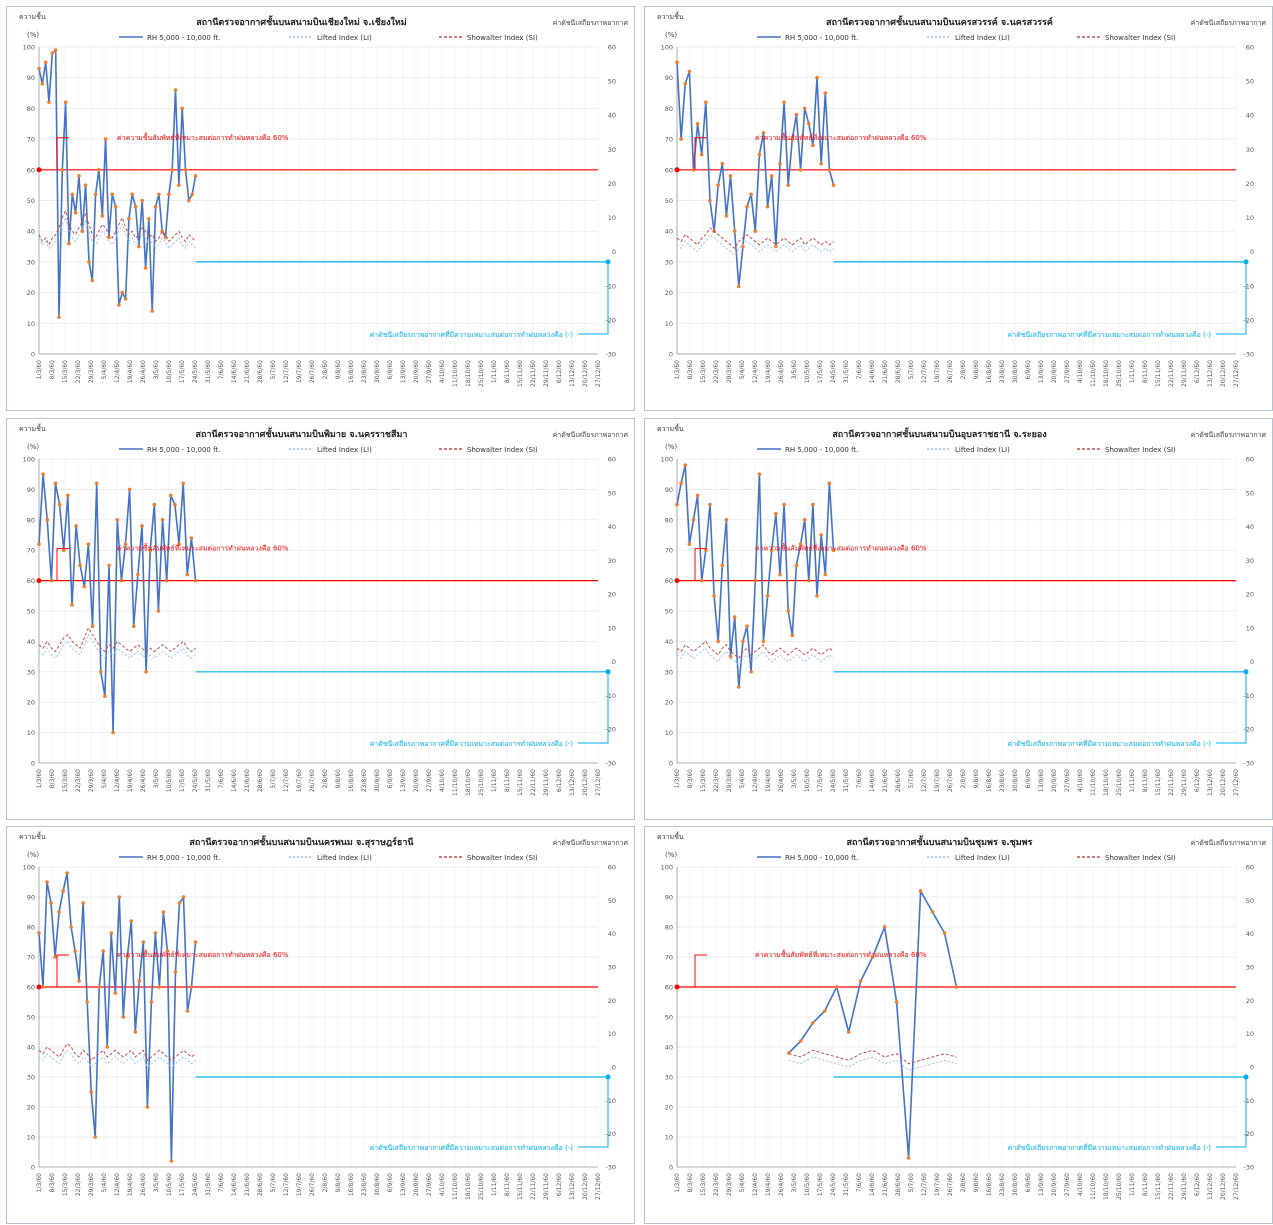 This screenshot has width=1273, height=1225. I want to click on x-tick-label: 8/11/60, so click(507, 371).